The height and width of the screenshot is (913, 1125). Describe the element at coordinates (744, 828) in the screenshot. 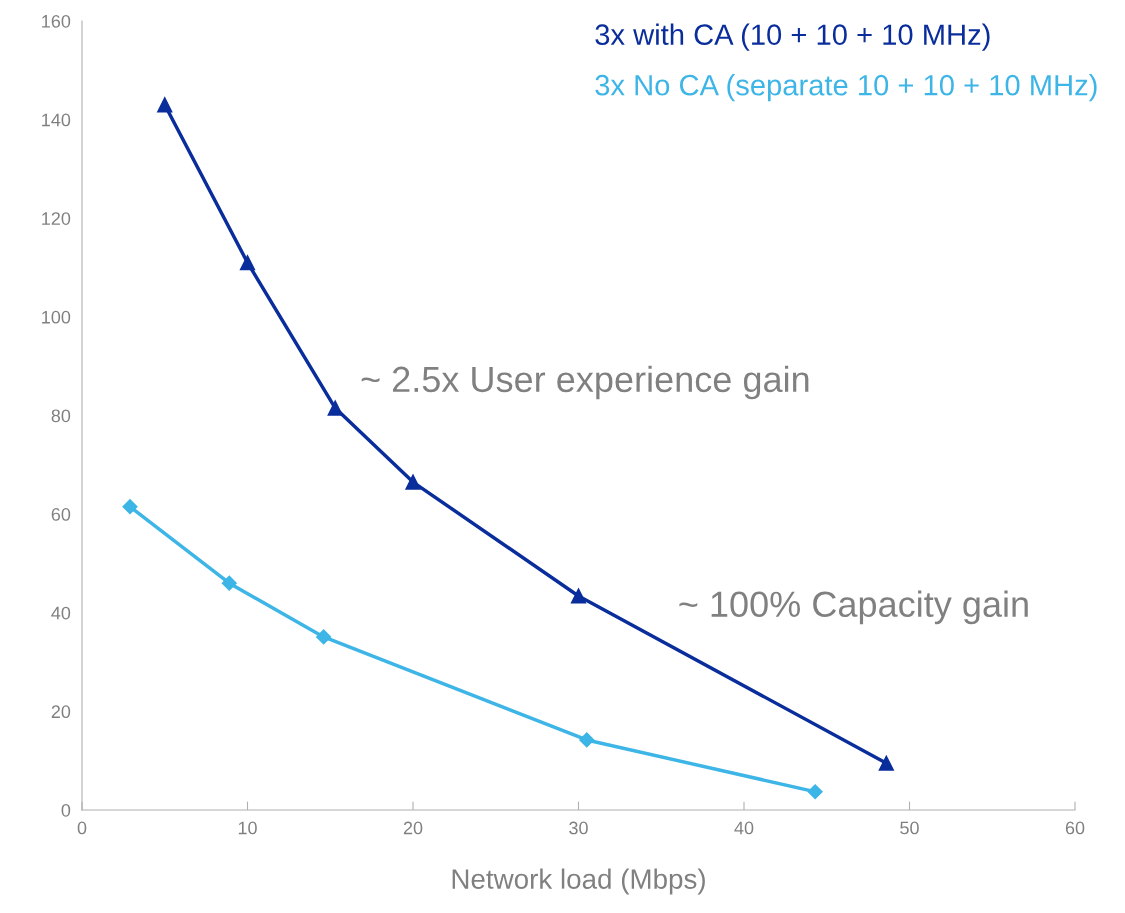

I see `x-tick-label: 40` at that location.